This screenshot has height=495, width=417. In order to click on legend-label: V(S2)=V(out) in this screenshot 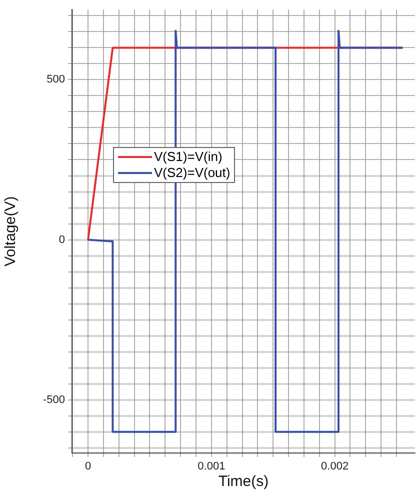, I will do `click(192, 173)`.